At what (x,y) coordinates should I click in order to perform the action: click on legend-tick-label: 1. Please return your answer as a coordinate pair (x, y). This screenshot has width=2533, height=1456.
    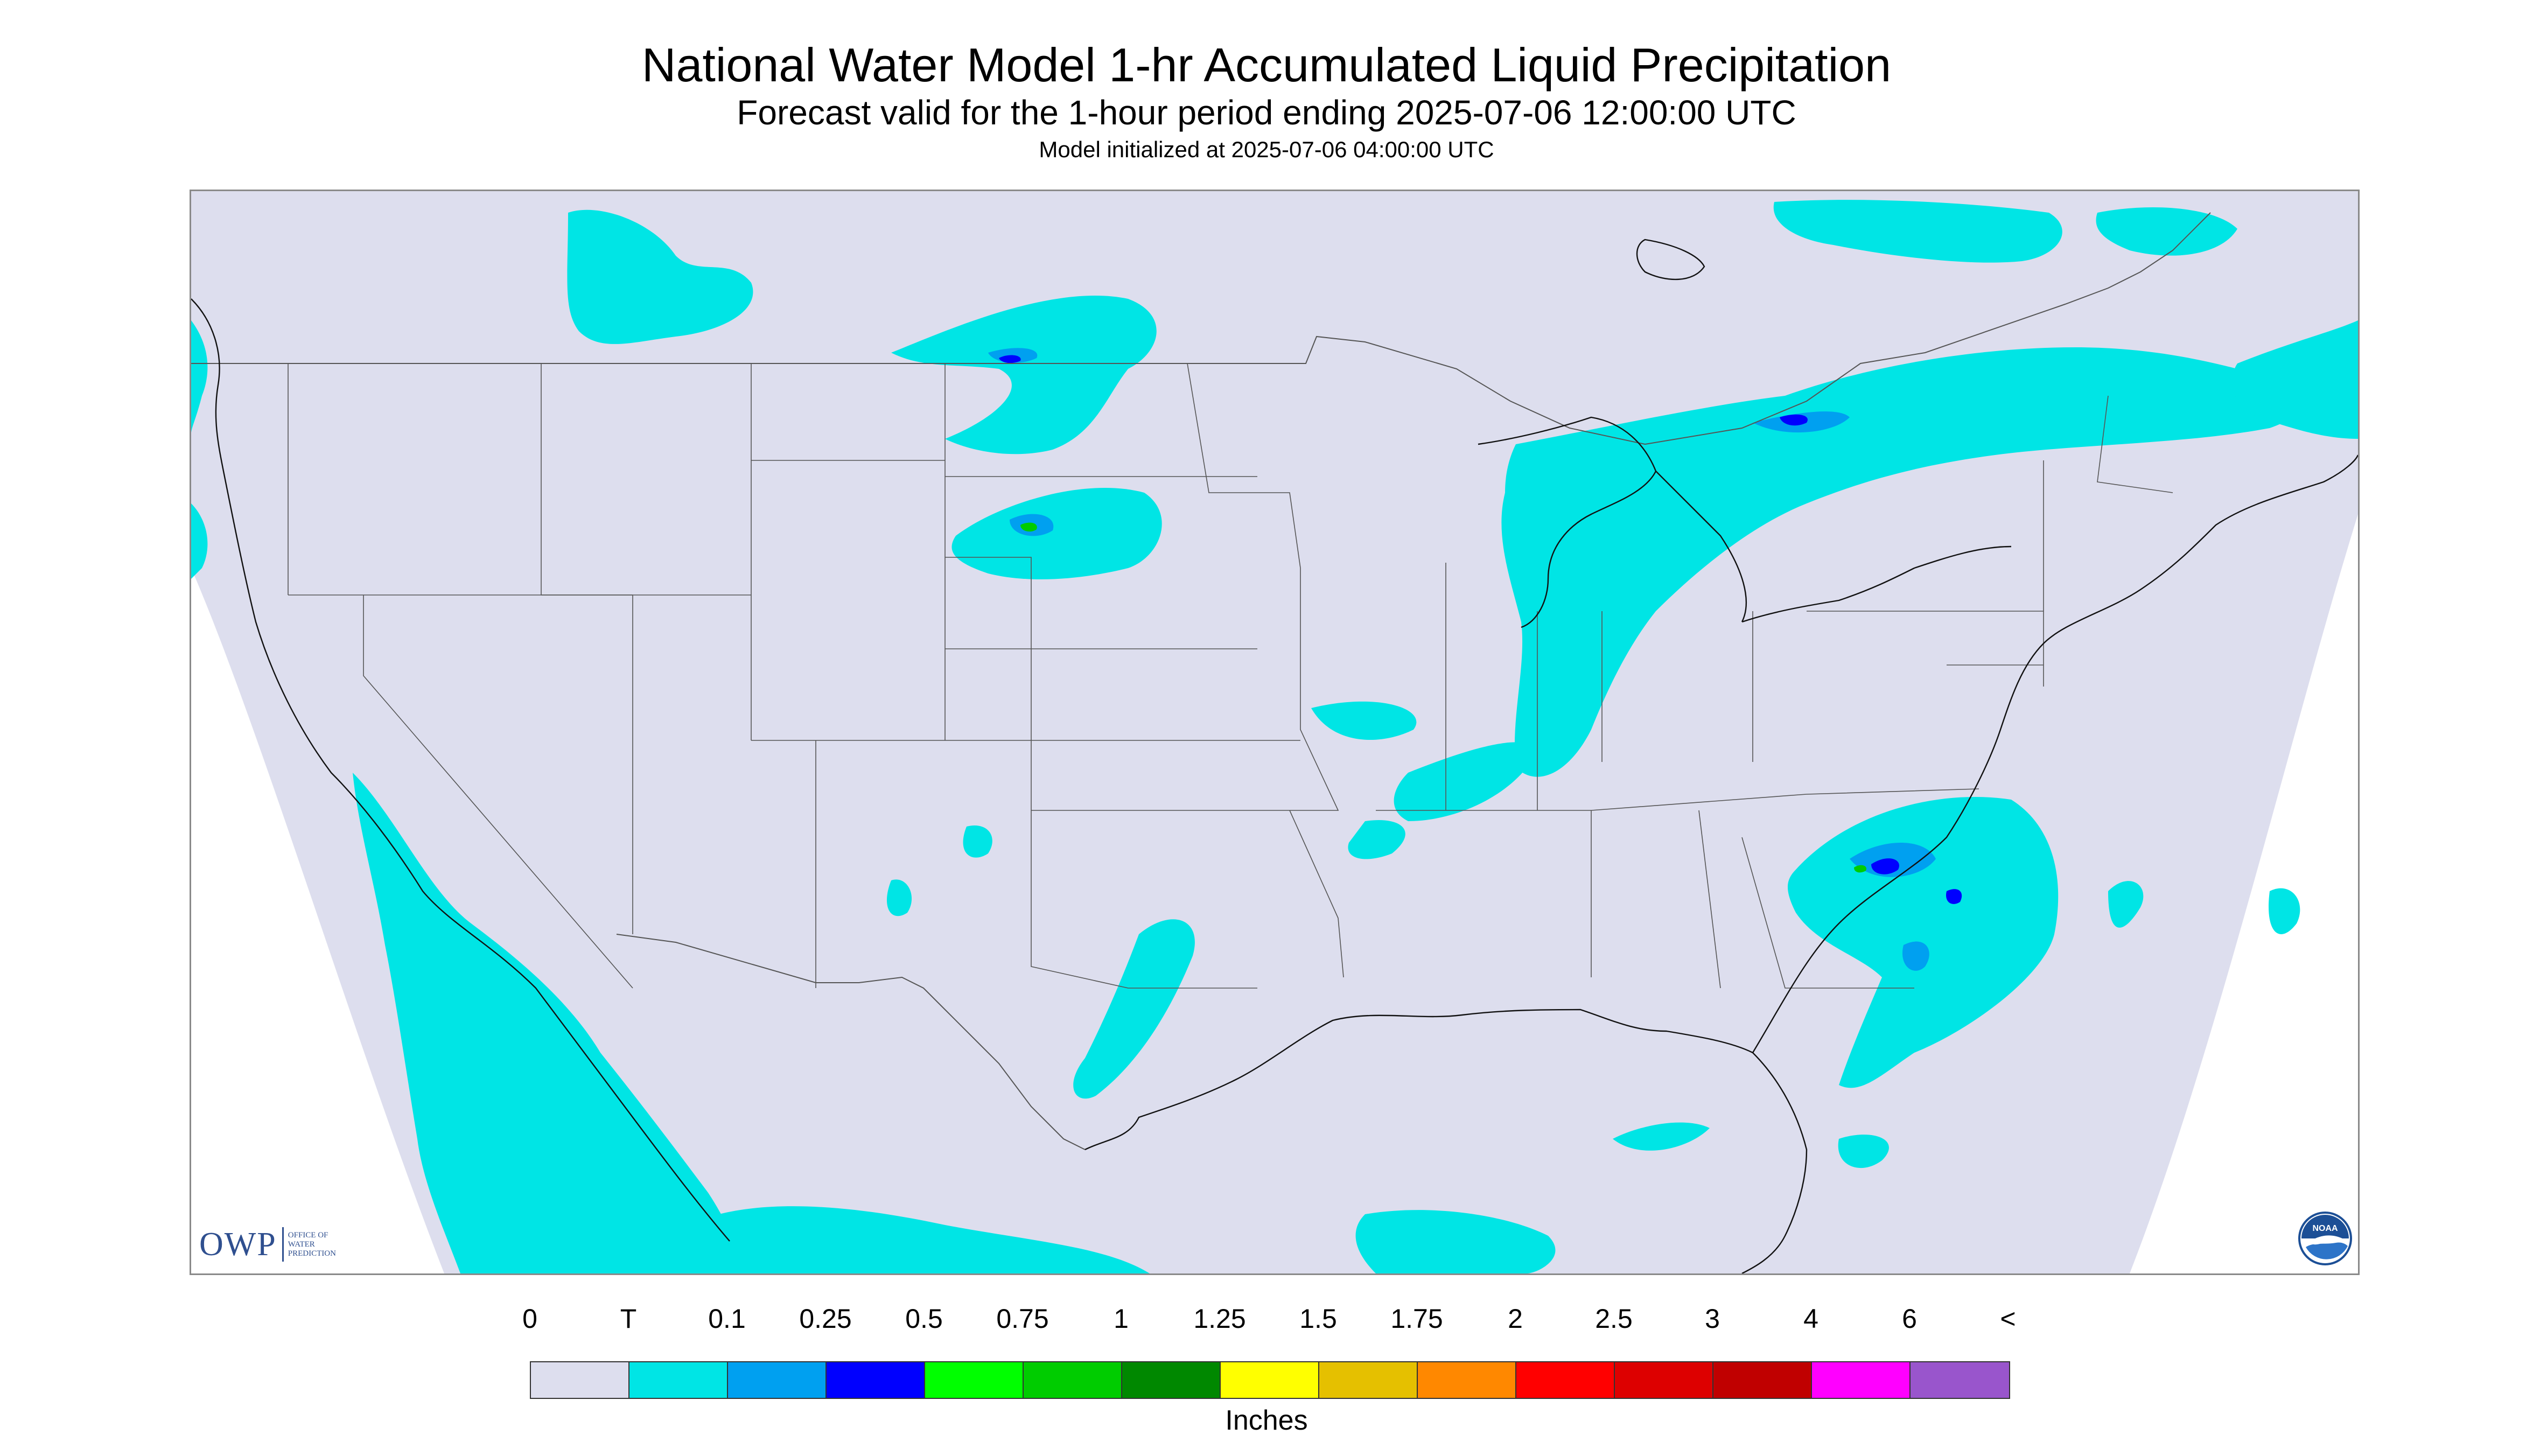
    Looking at the image, I should click on (1122, 1319).